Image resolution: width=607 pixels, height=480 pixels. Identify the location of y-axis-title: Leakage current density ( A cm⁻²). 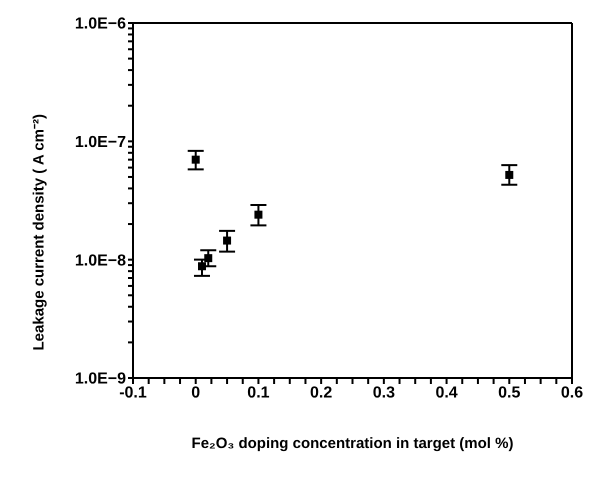
(39, 232).